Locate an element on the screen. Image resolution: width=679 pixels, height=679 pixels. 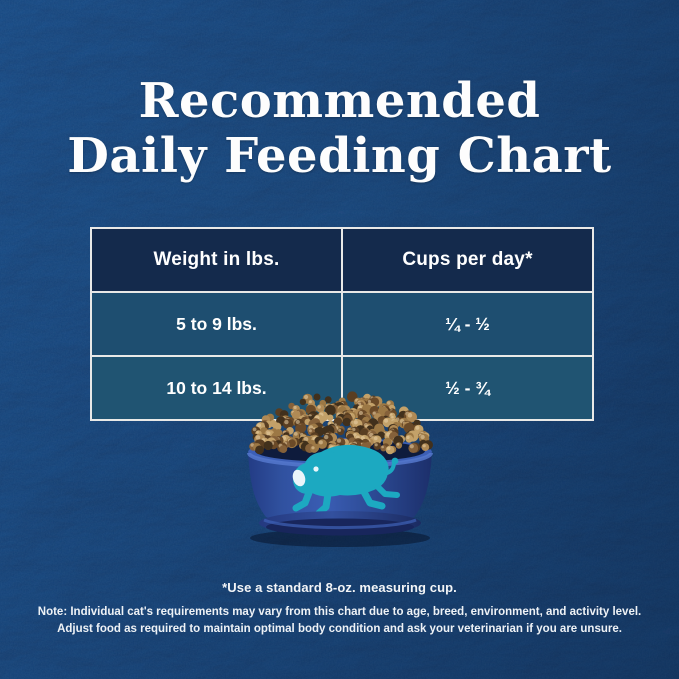
title-line-2: Daily Feeding Chart is located at coordinates (339, 156).